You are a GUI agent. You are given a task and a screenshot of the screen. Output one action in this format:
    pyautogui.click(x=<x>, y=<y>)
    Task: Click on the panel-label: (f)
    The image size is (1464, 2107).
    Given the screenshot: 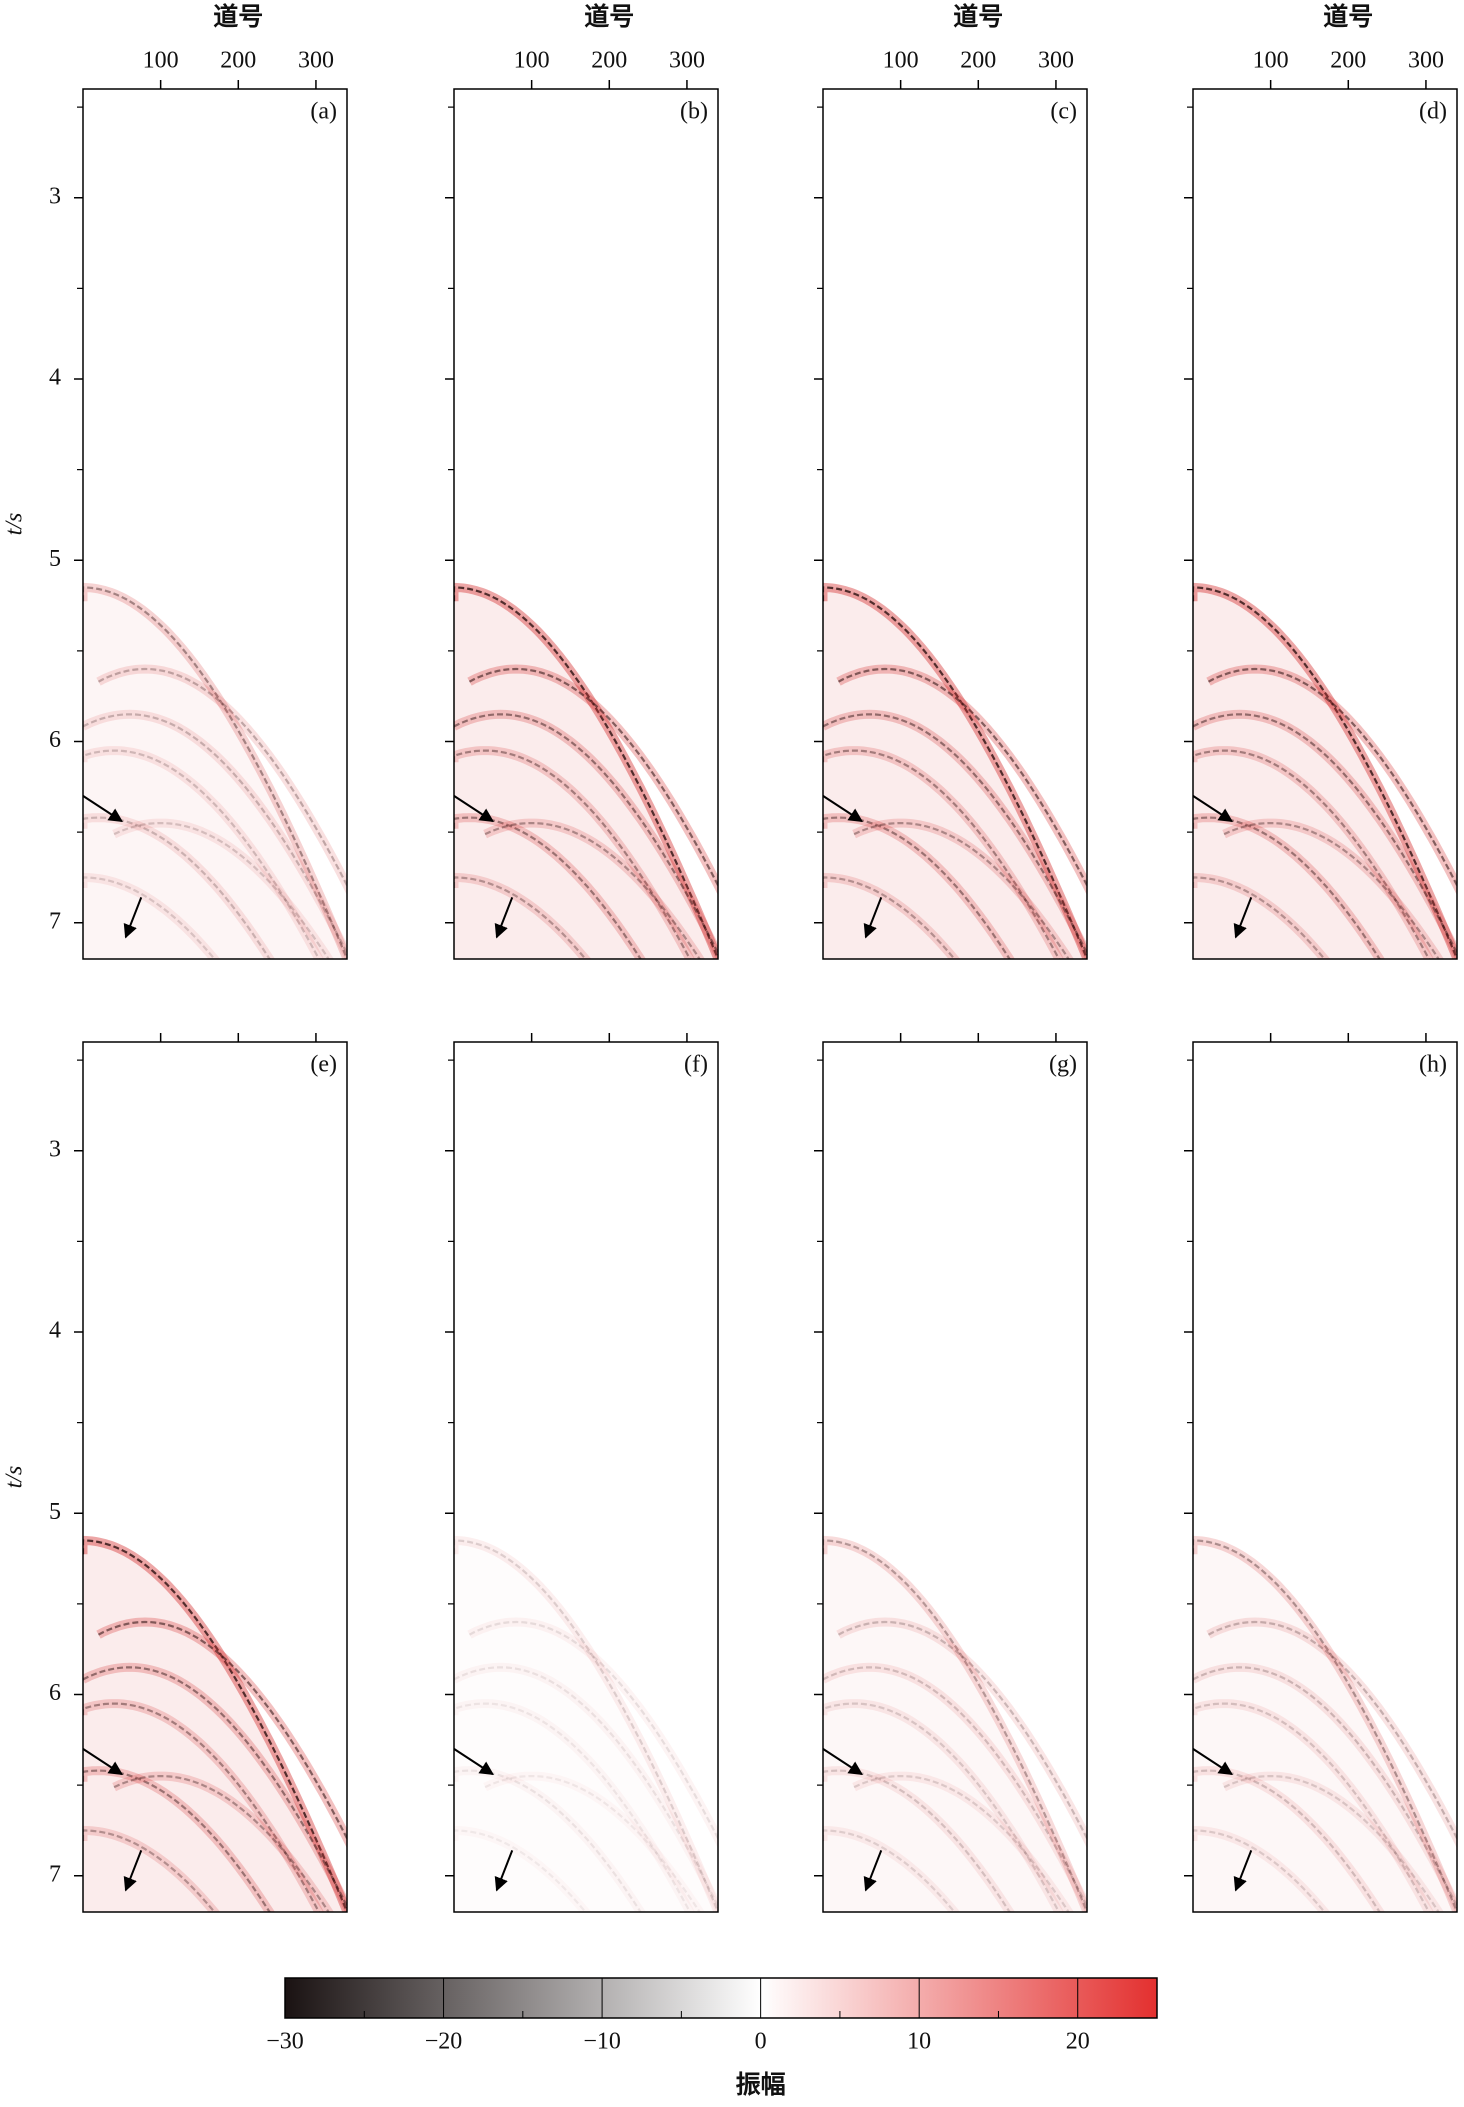 What is the action you would take?
    pyautogui.click(x=696, y=1065)
    